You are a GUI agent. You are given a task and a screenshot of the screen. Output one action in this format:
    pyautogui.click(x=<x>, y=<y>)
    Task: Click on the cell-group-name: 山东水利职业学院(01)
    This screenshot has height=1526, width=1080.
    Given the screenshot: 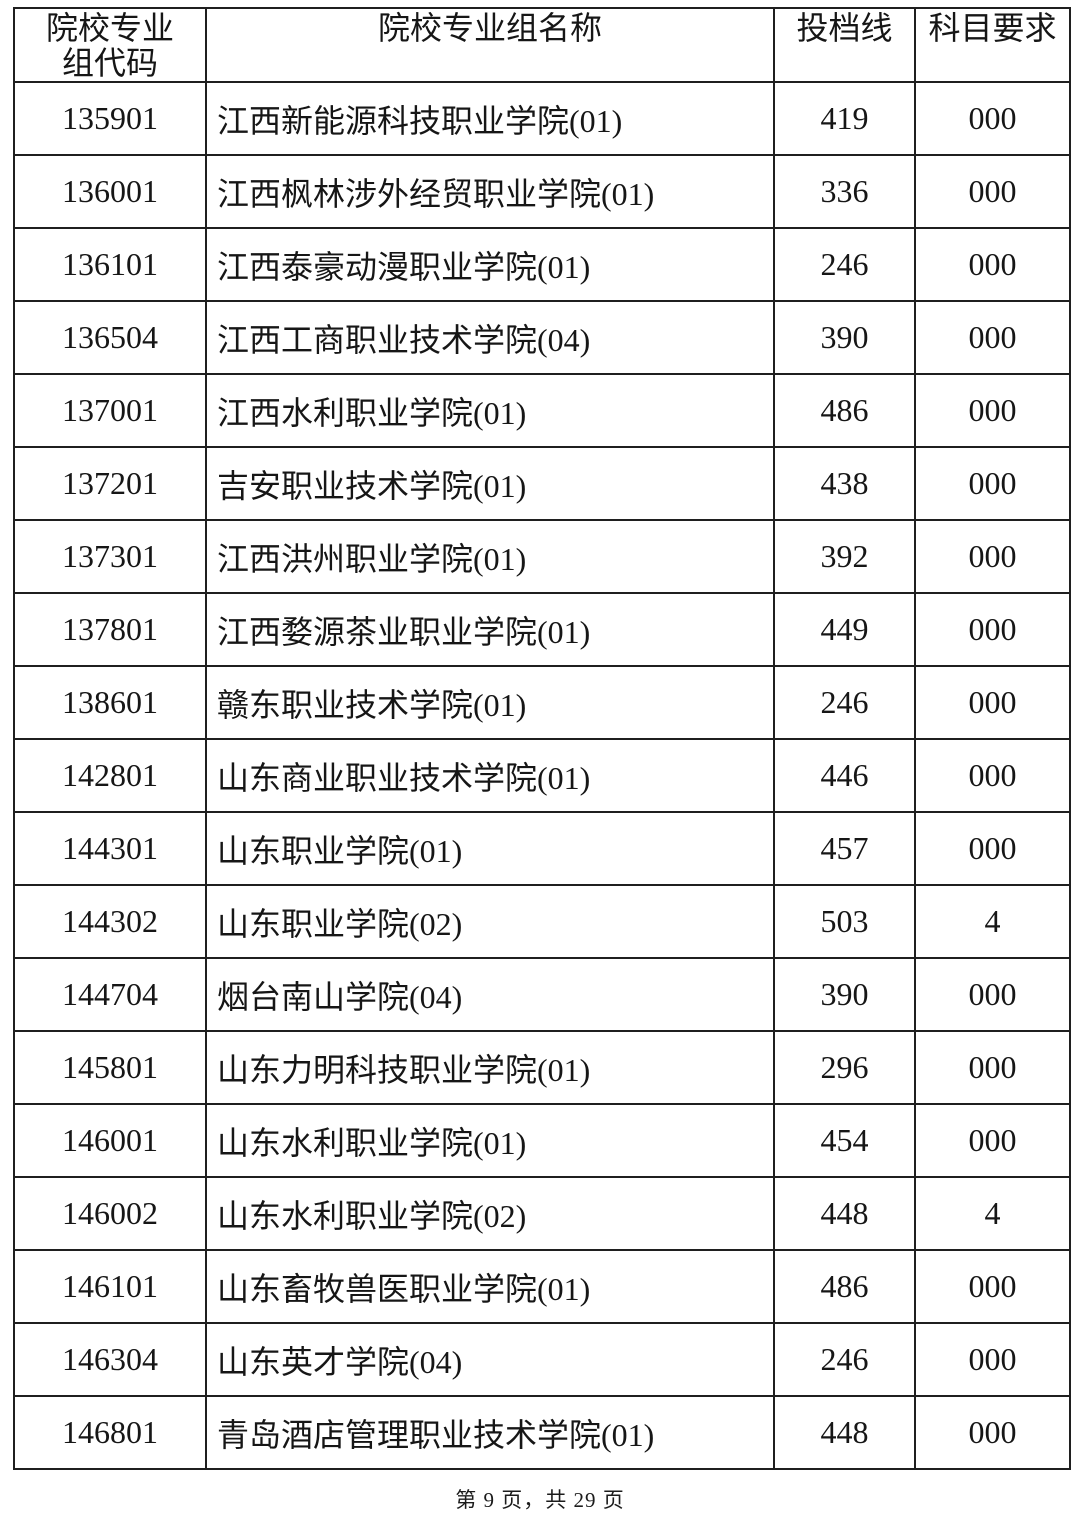 What is the action you would take?
    pyautogui.click(x=490, y=1140)
    